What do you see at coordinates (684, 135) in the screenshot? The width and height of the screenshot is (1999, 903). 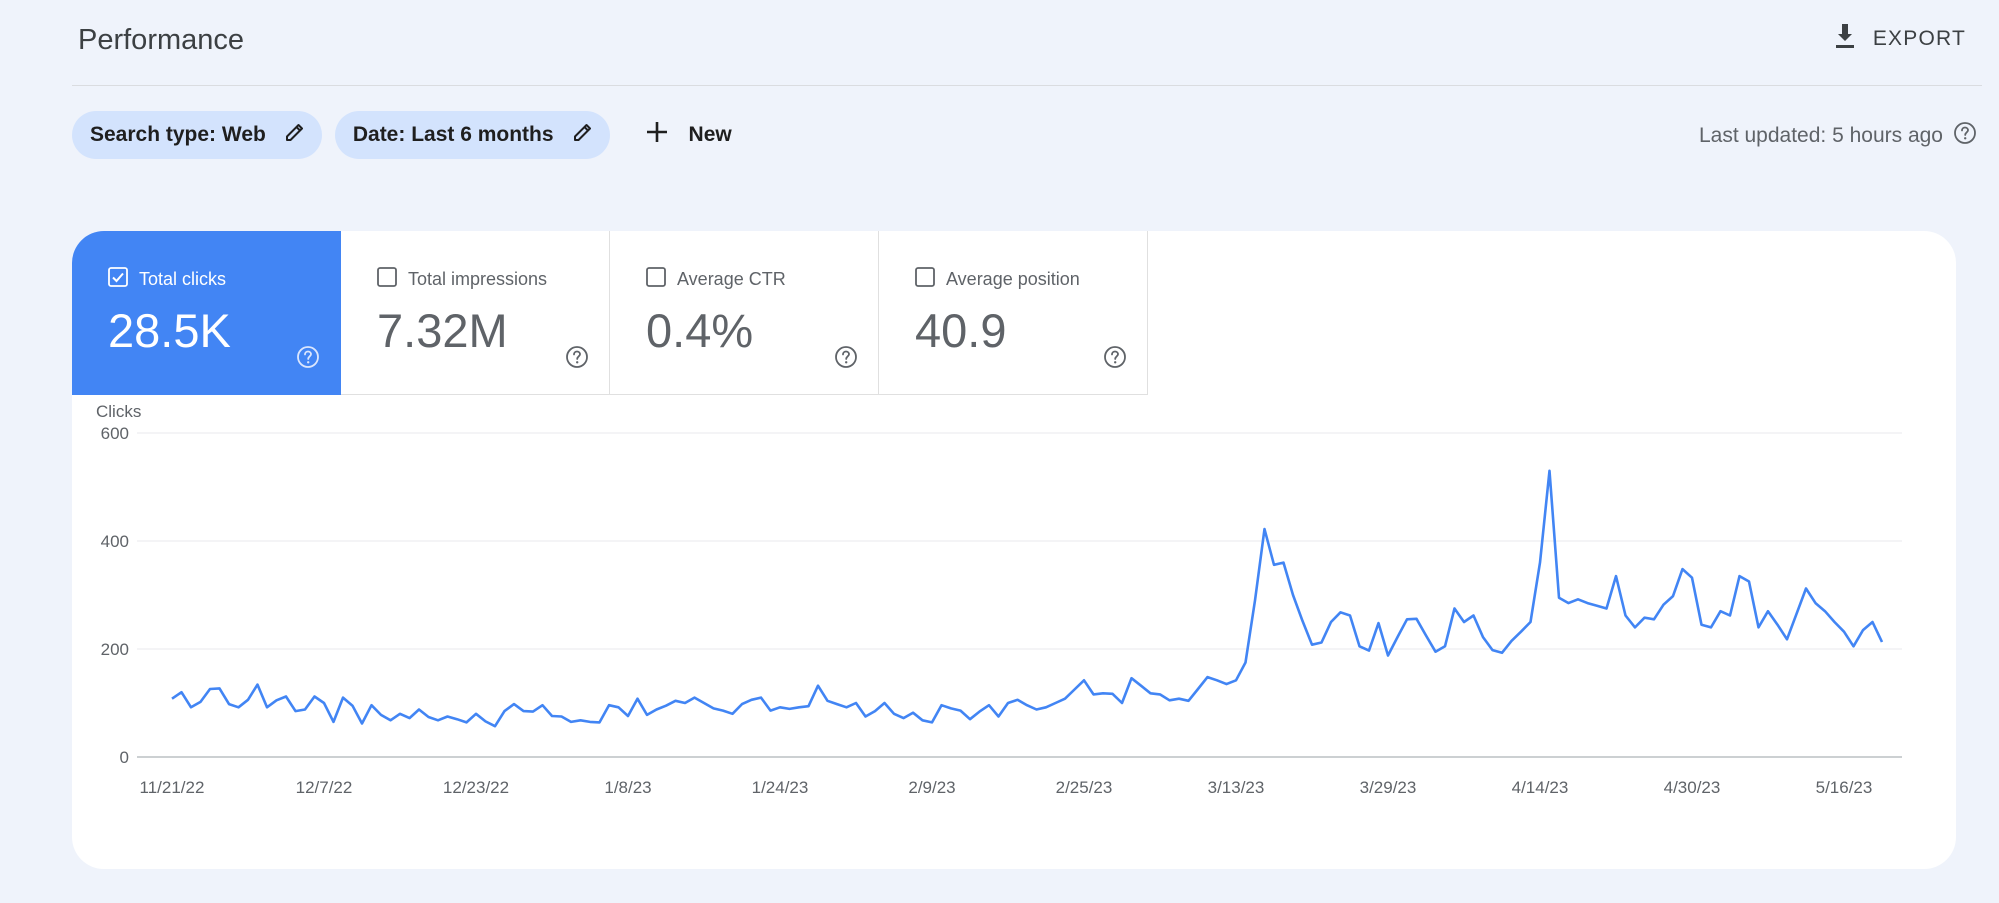 I see `new-filter-button: New` at bounding box center [684, 135].